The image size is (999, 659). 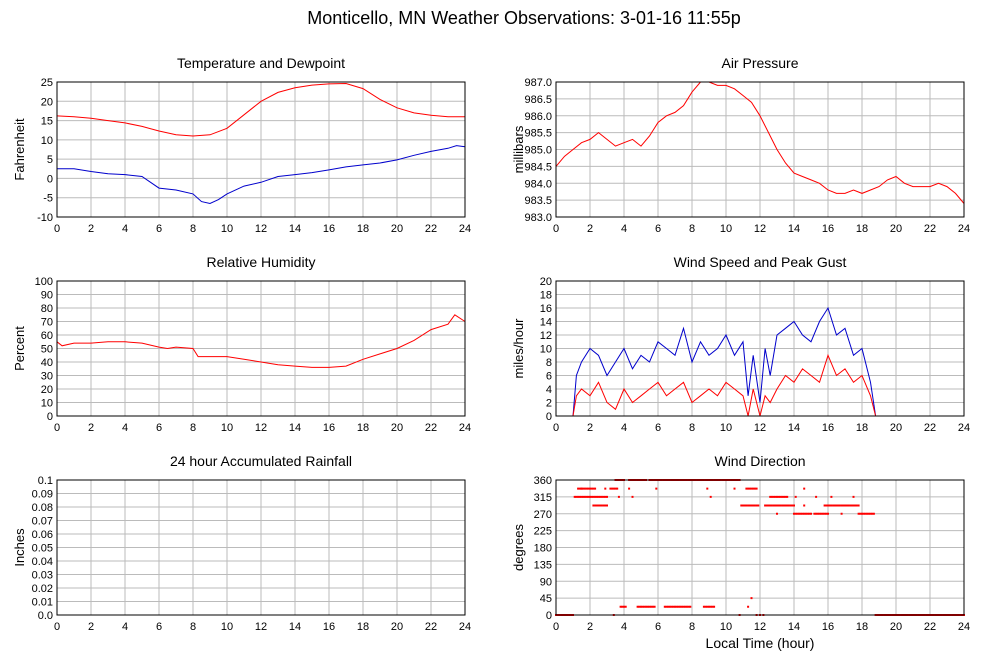 I want to click on y-tick-label: 12, so click(x=546, y=336).